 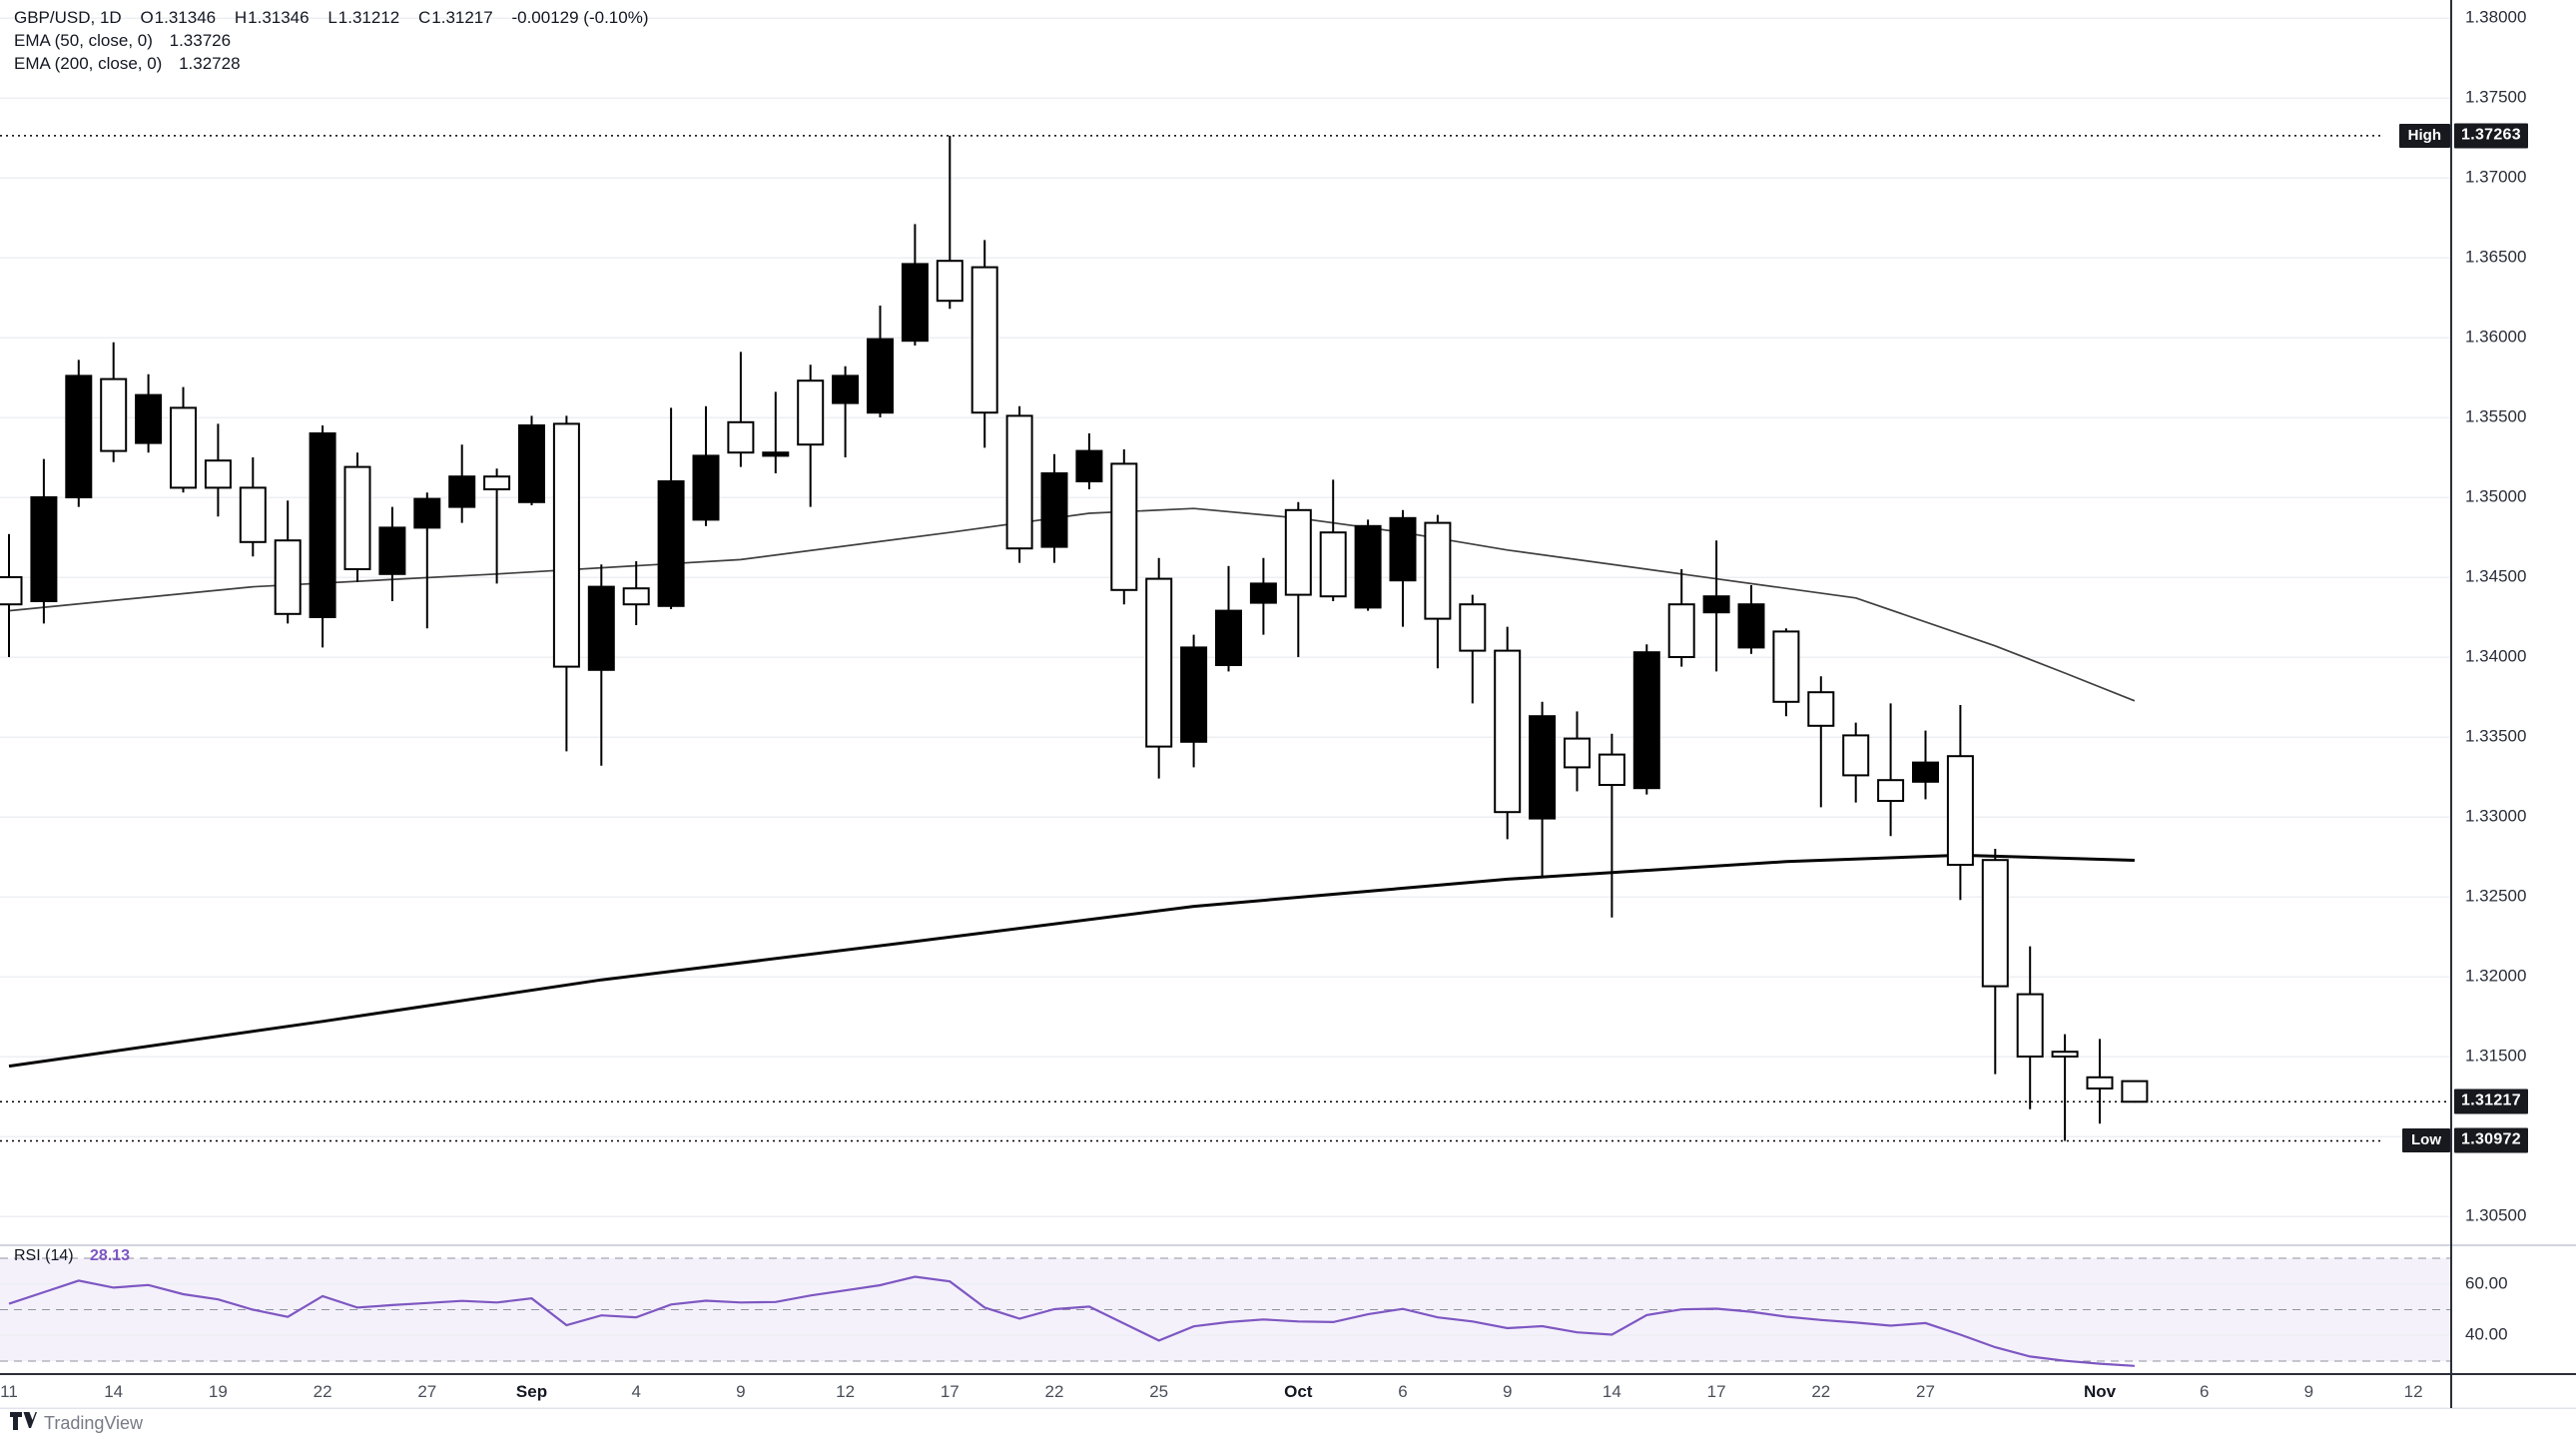 What do you see at coordinates (580, 18) in the screenshot?
I see `change-value: -0.00129 (-0.10%)` at bounding box center [580, 18].